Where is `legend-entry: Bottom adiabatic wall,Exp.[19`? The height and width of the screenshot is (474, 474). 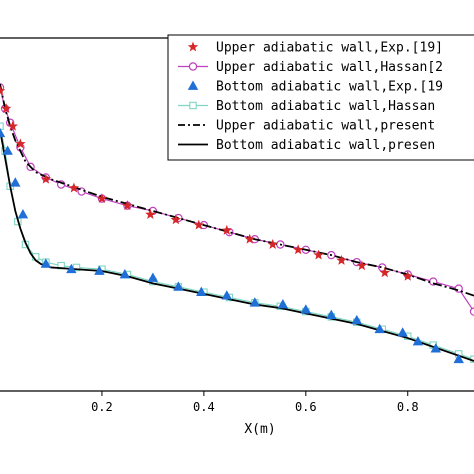 legend-entry: Bottom adiabatic wall,Exp.[19 is located at coordinates (315, 87).